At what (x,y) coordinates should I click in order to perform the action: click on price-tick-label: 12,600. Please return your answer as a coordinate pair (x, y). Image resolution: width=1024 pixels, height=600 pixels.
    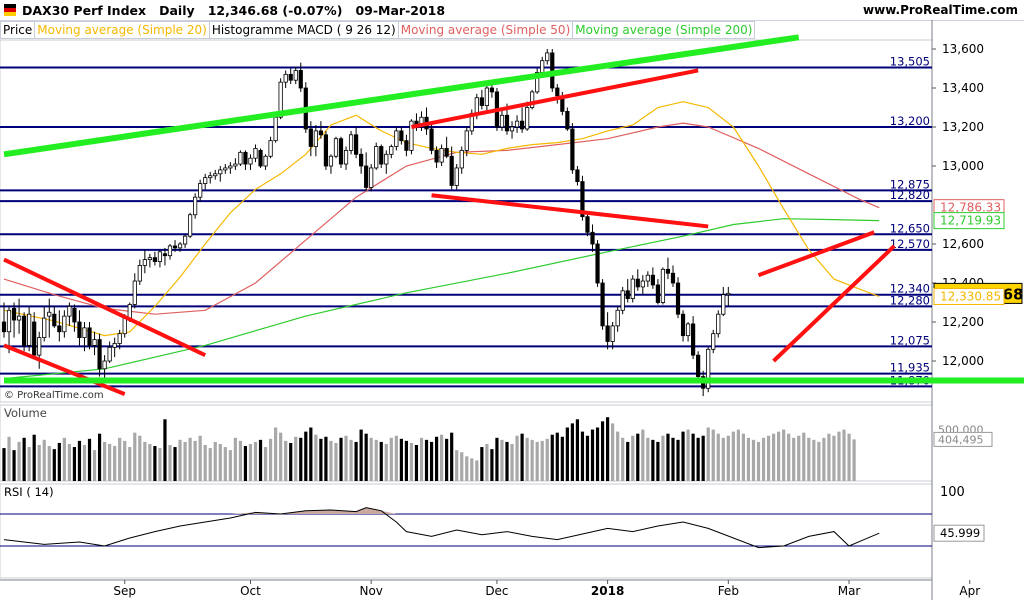
    Looking at the image, I should click on (963, 244).